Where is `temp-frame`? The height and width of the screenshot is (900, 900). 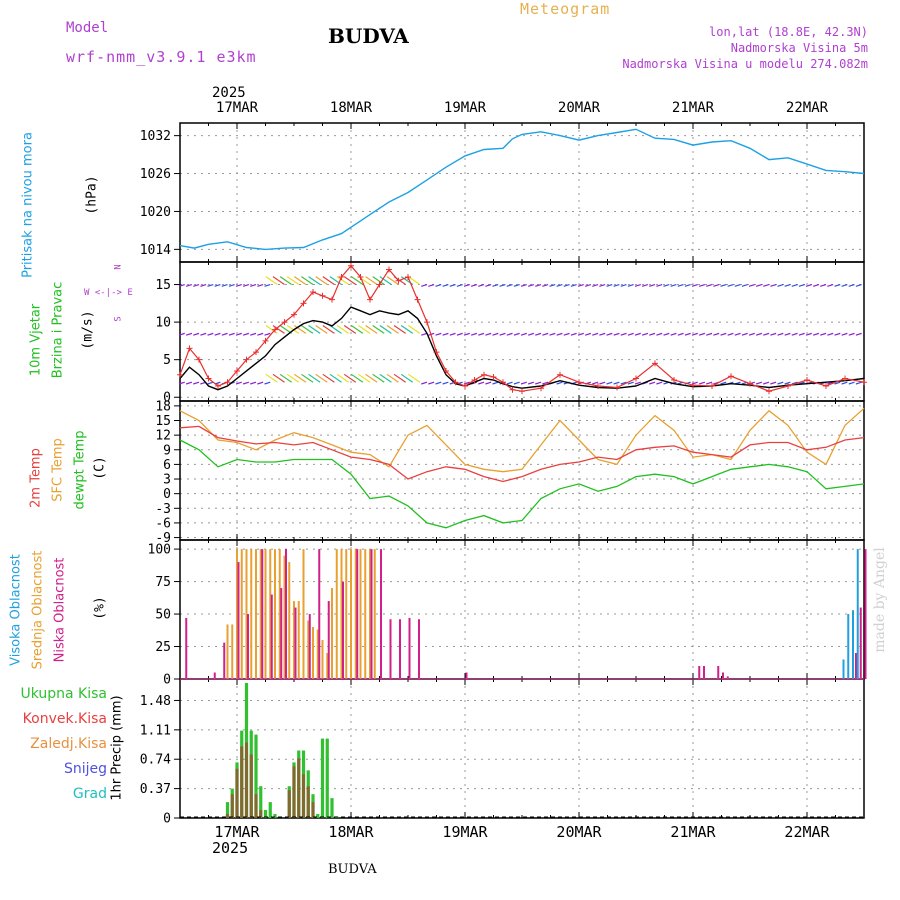 temp-frame is located at coordinates (522, 470).